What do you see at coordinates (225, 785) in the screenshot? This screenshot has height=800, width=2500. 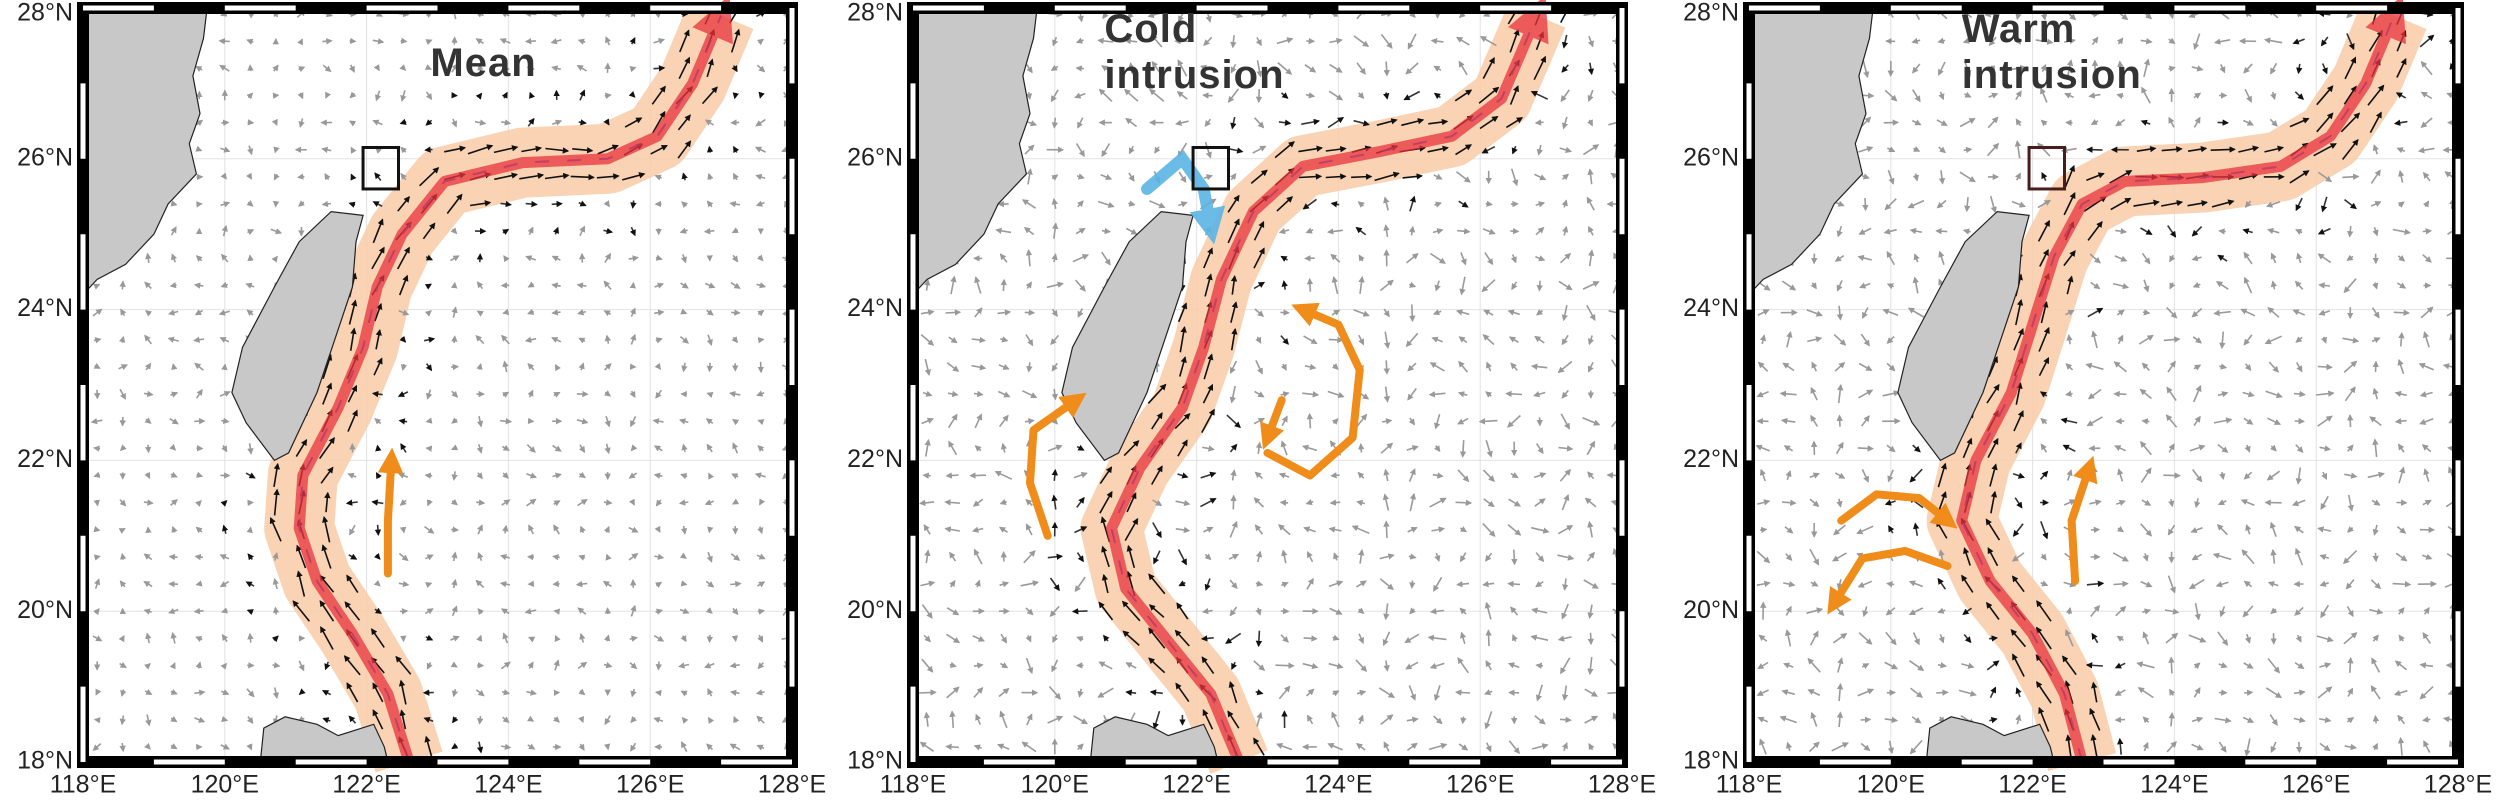 I see `x-tick-label: 120°E` at bounding box center [225, 785].